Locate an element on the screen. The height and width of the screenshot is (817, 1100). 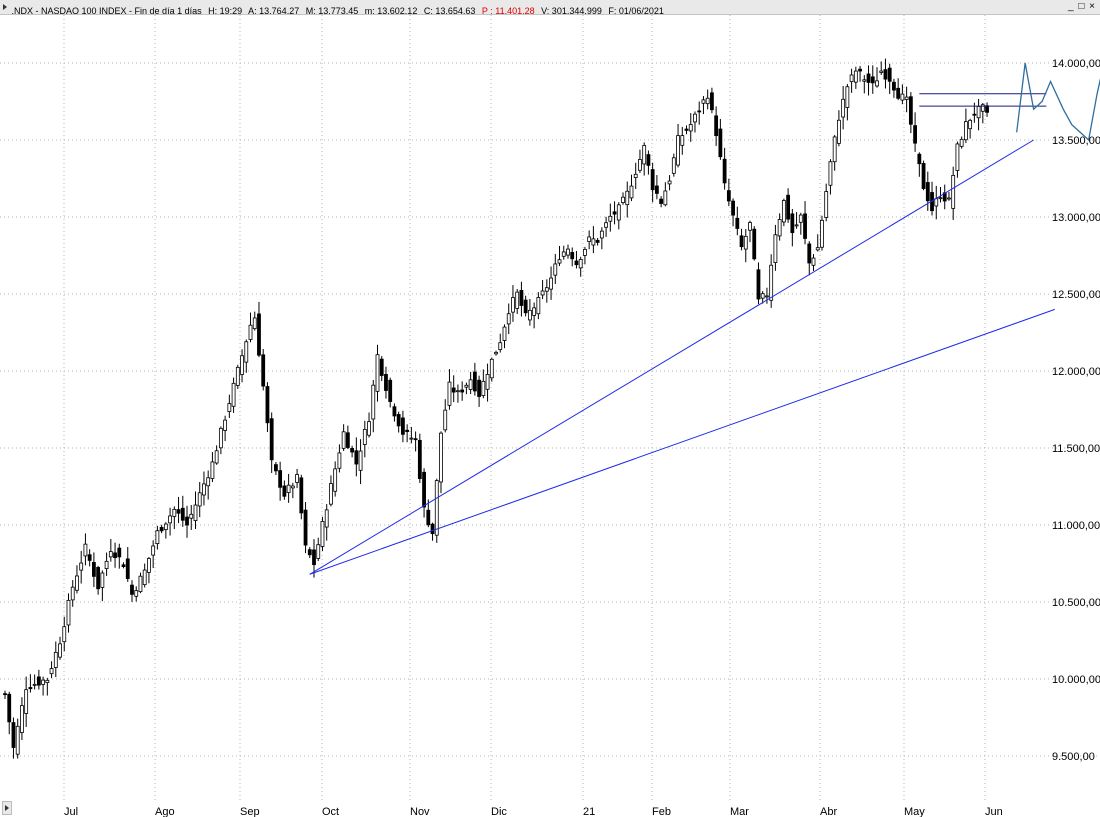
x-tick-label: Jun is located at coordinates (994, 811).